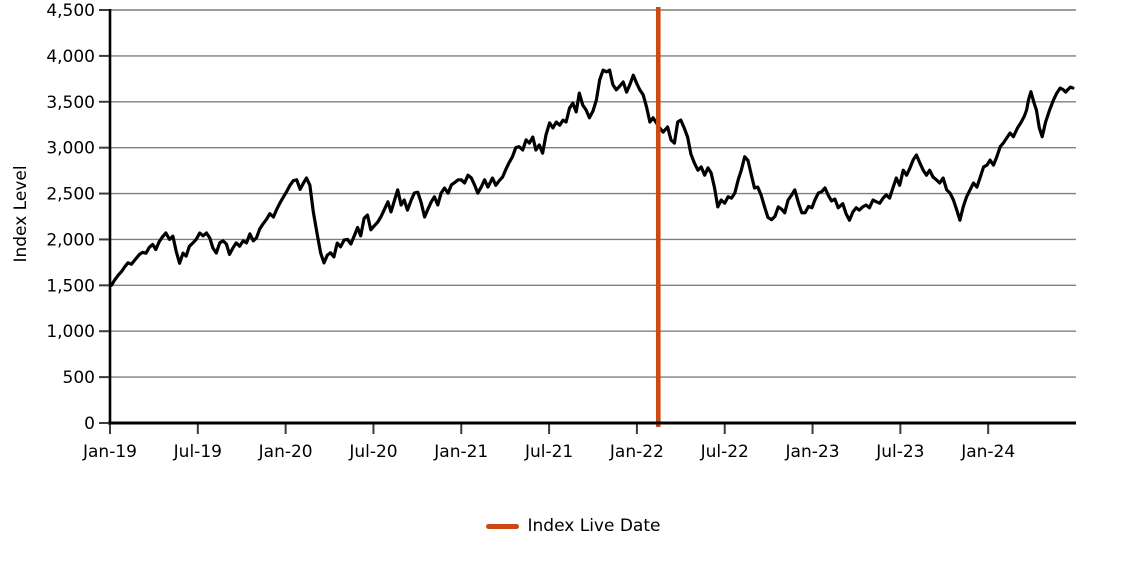 This screenshot has width=1146, height=573. What do you see at coordinates (70, 57) in the screenshot?
I see `y-tick-label: 4,000` at bounding box center [70, 57].